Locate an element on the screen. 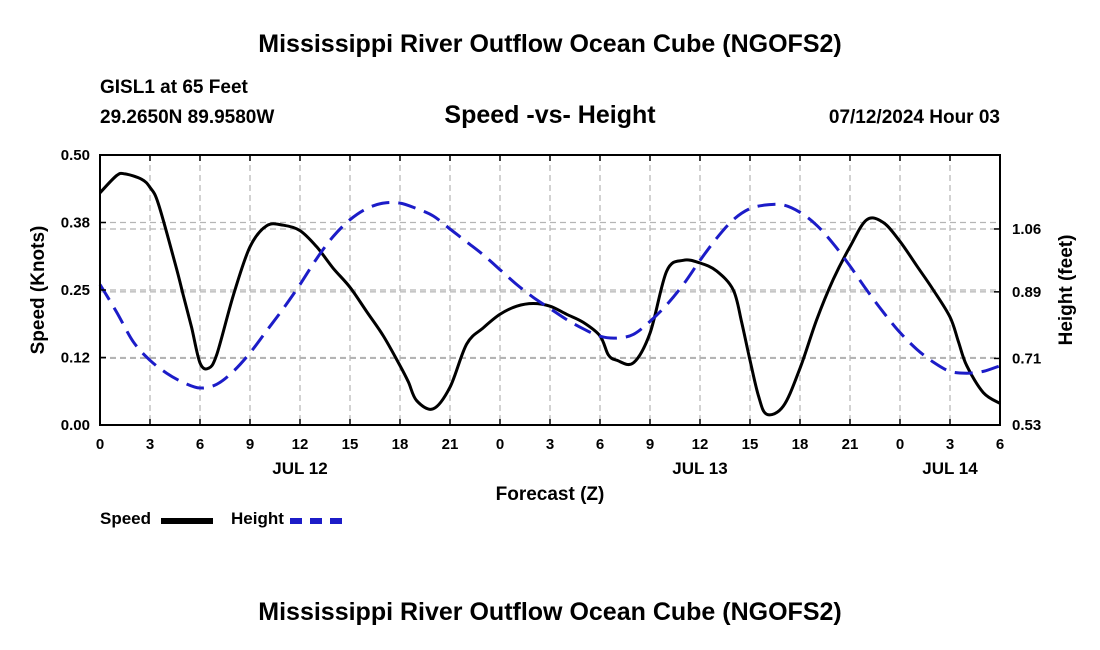 The image size is (1100, 650). y-tick-label: 0.50 is located at coordinates (75, 155).